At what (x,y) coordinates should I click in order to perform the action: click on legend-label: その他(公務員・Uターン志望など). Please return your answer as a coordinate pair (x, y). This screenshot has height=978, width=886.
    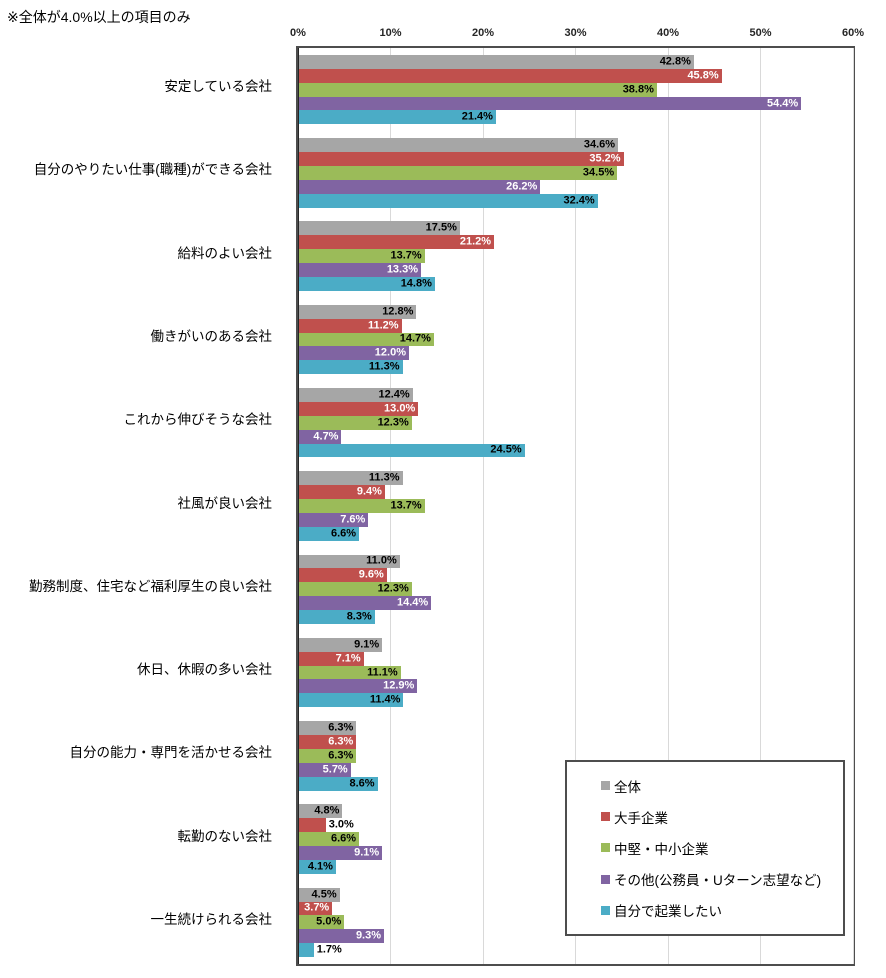
    Looking at the image, I should click on (718, 881).